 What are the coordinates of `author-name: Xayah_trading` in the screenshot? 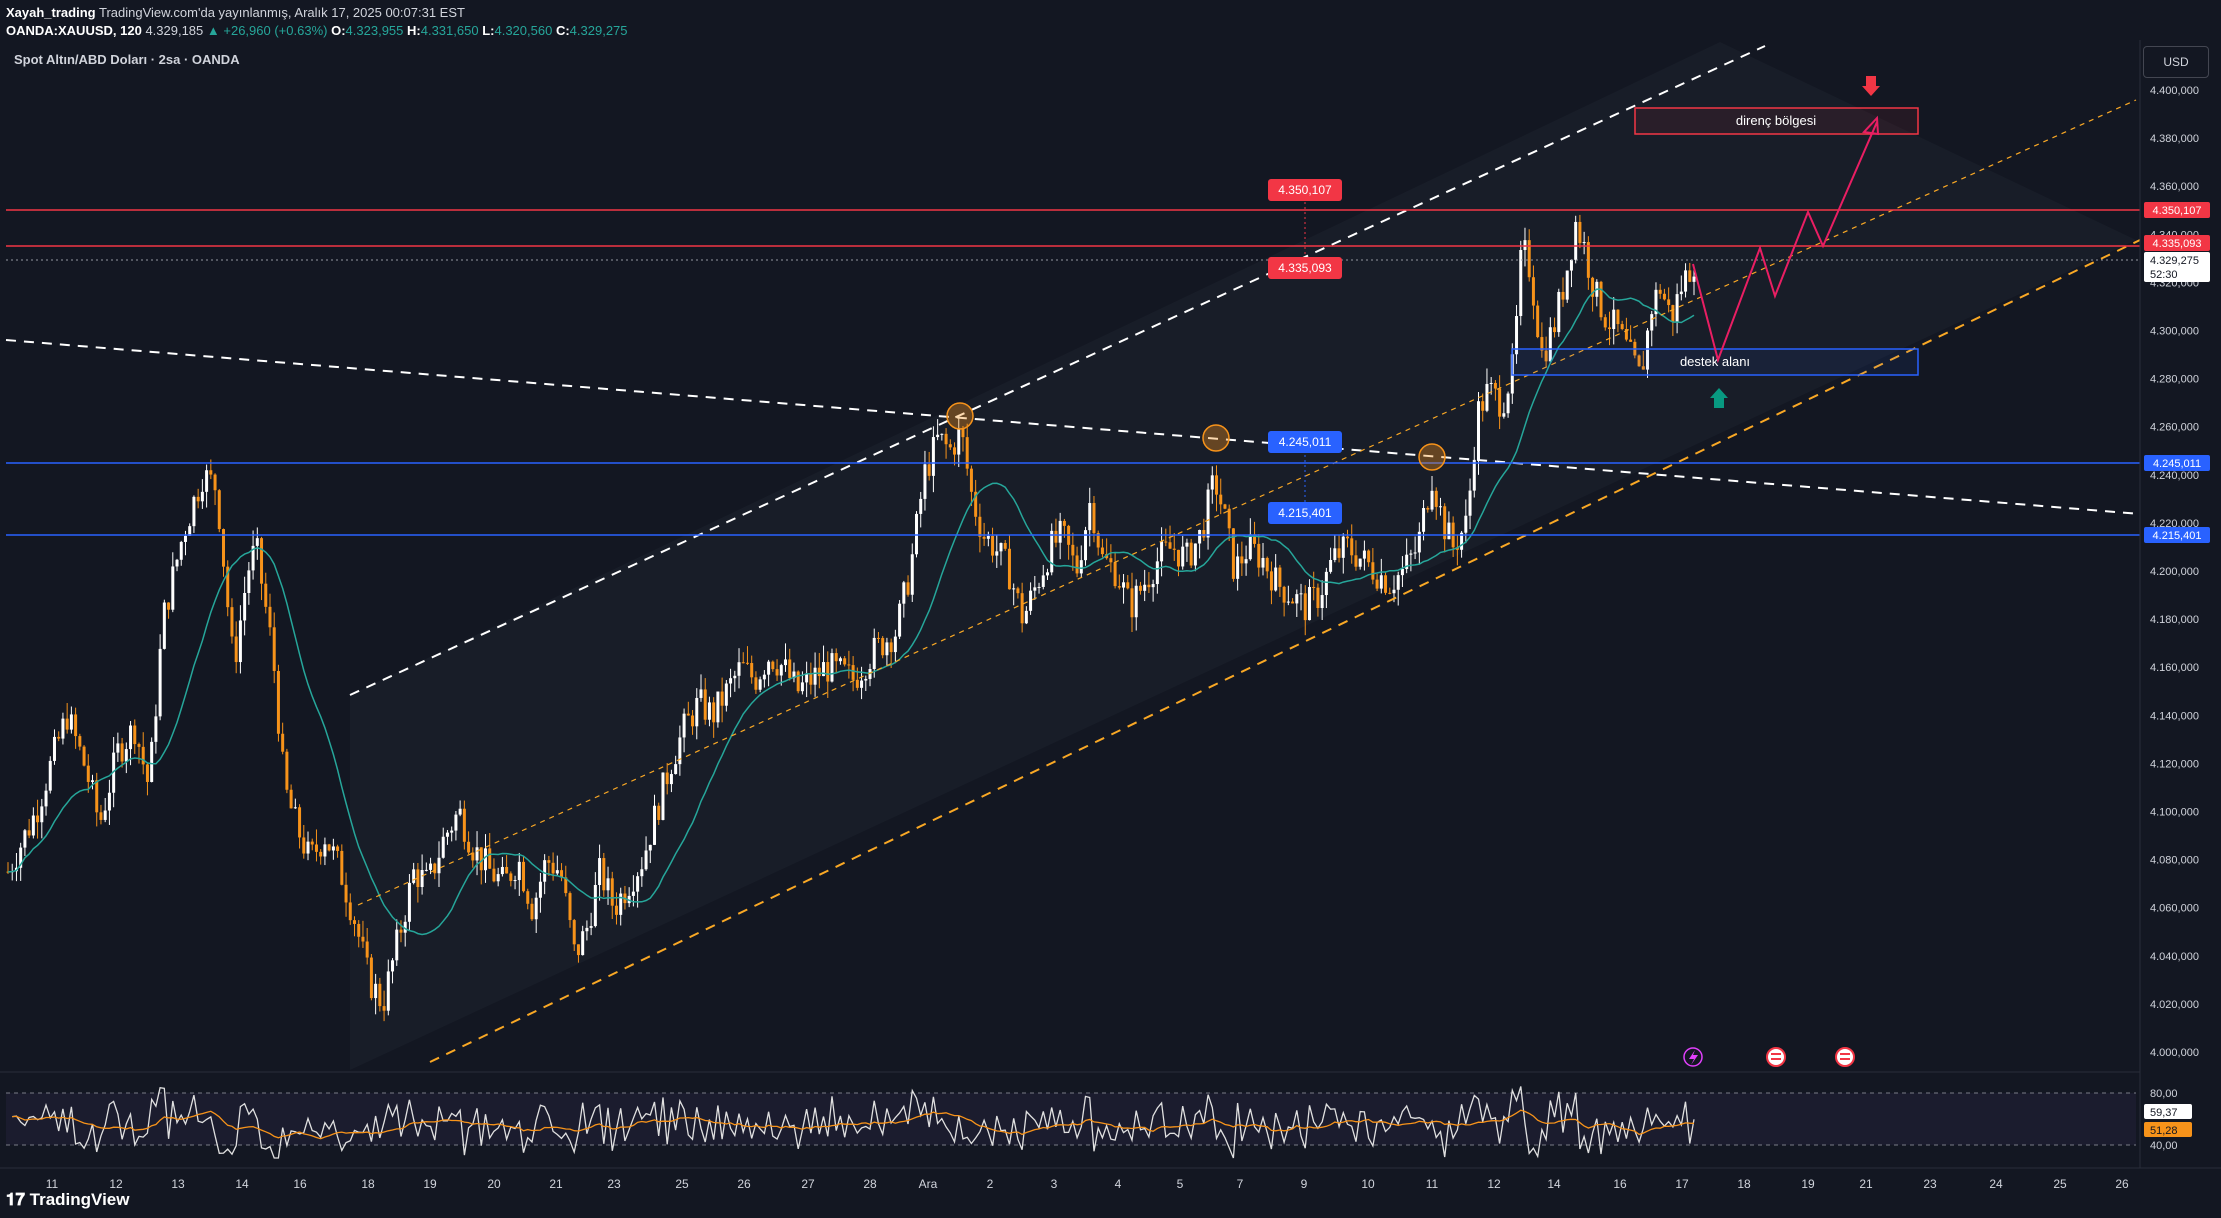 It's located at (51, 12).